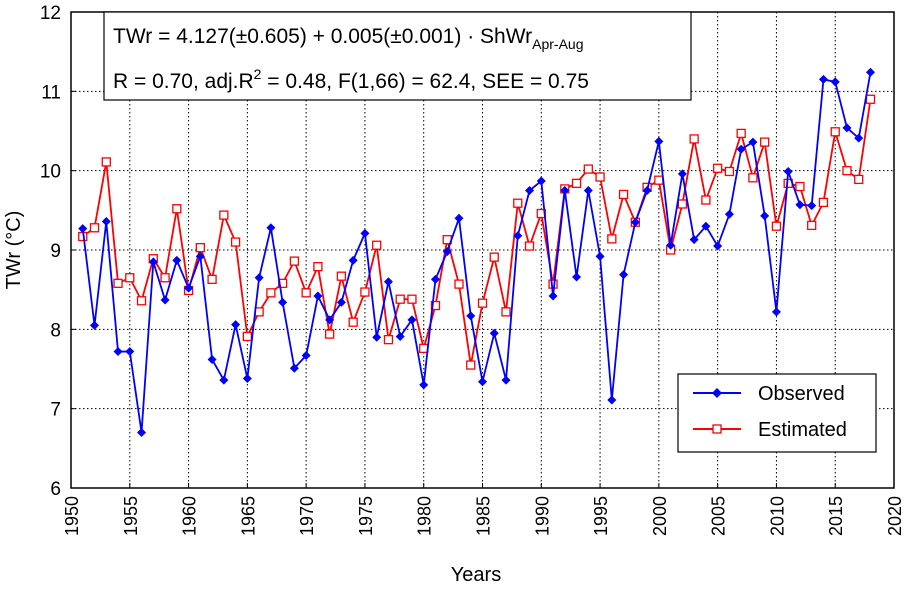  Describe the element at coordinates (425, 516) in the screenshot. I see `x-tick-label: 1980` at that location.